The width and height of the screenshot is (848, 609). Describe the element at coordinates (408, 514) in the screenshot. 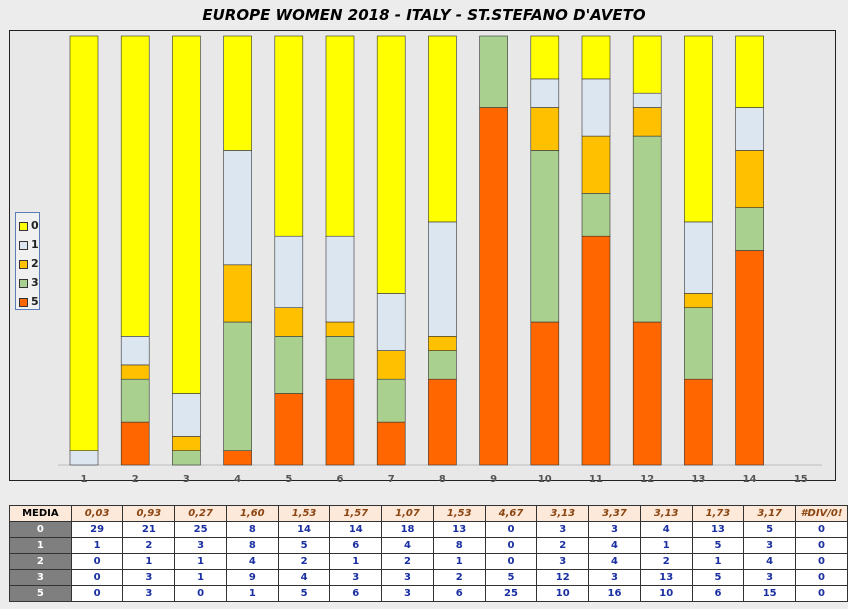

I see `table-cell: 1,07` at that location.